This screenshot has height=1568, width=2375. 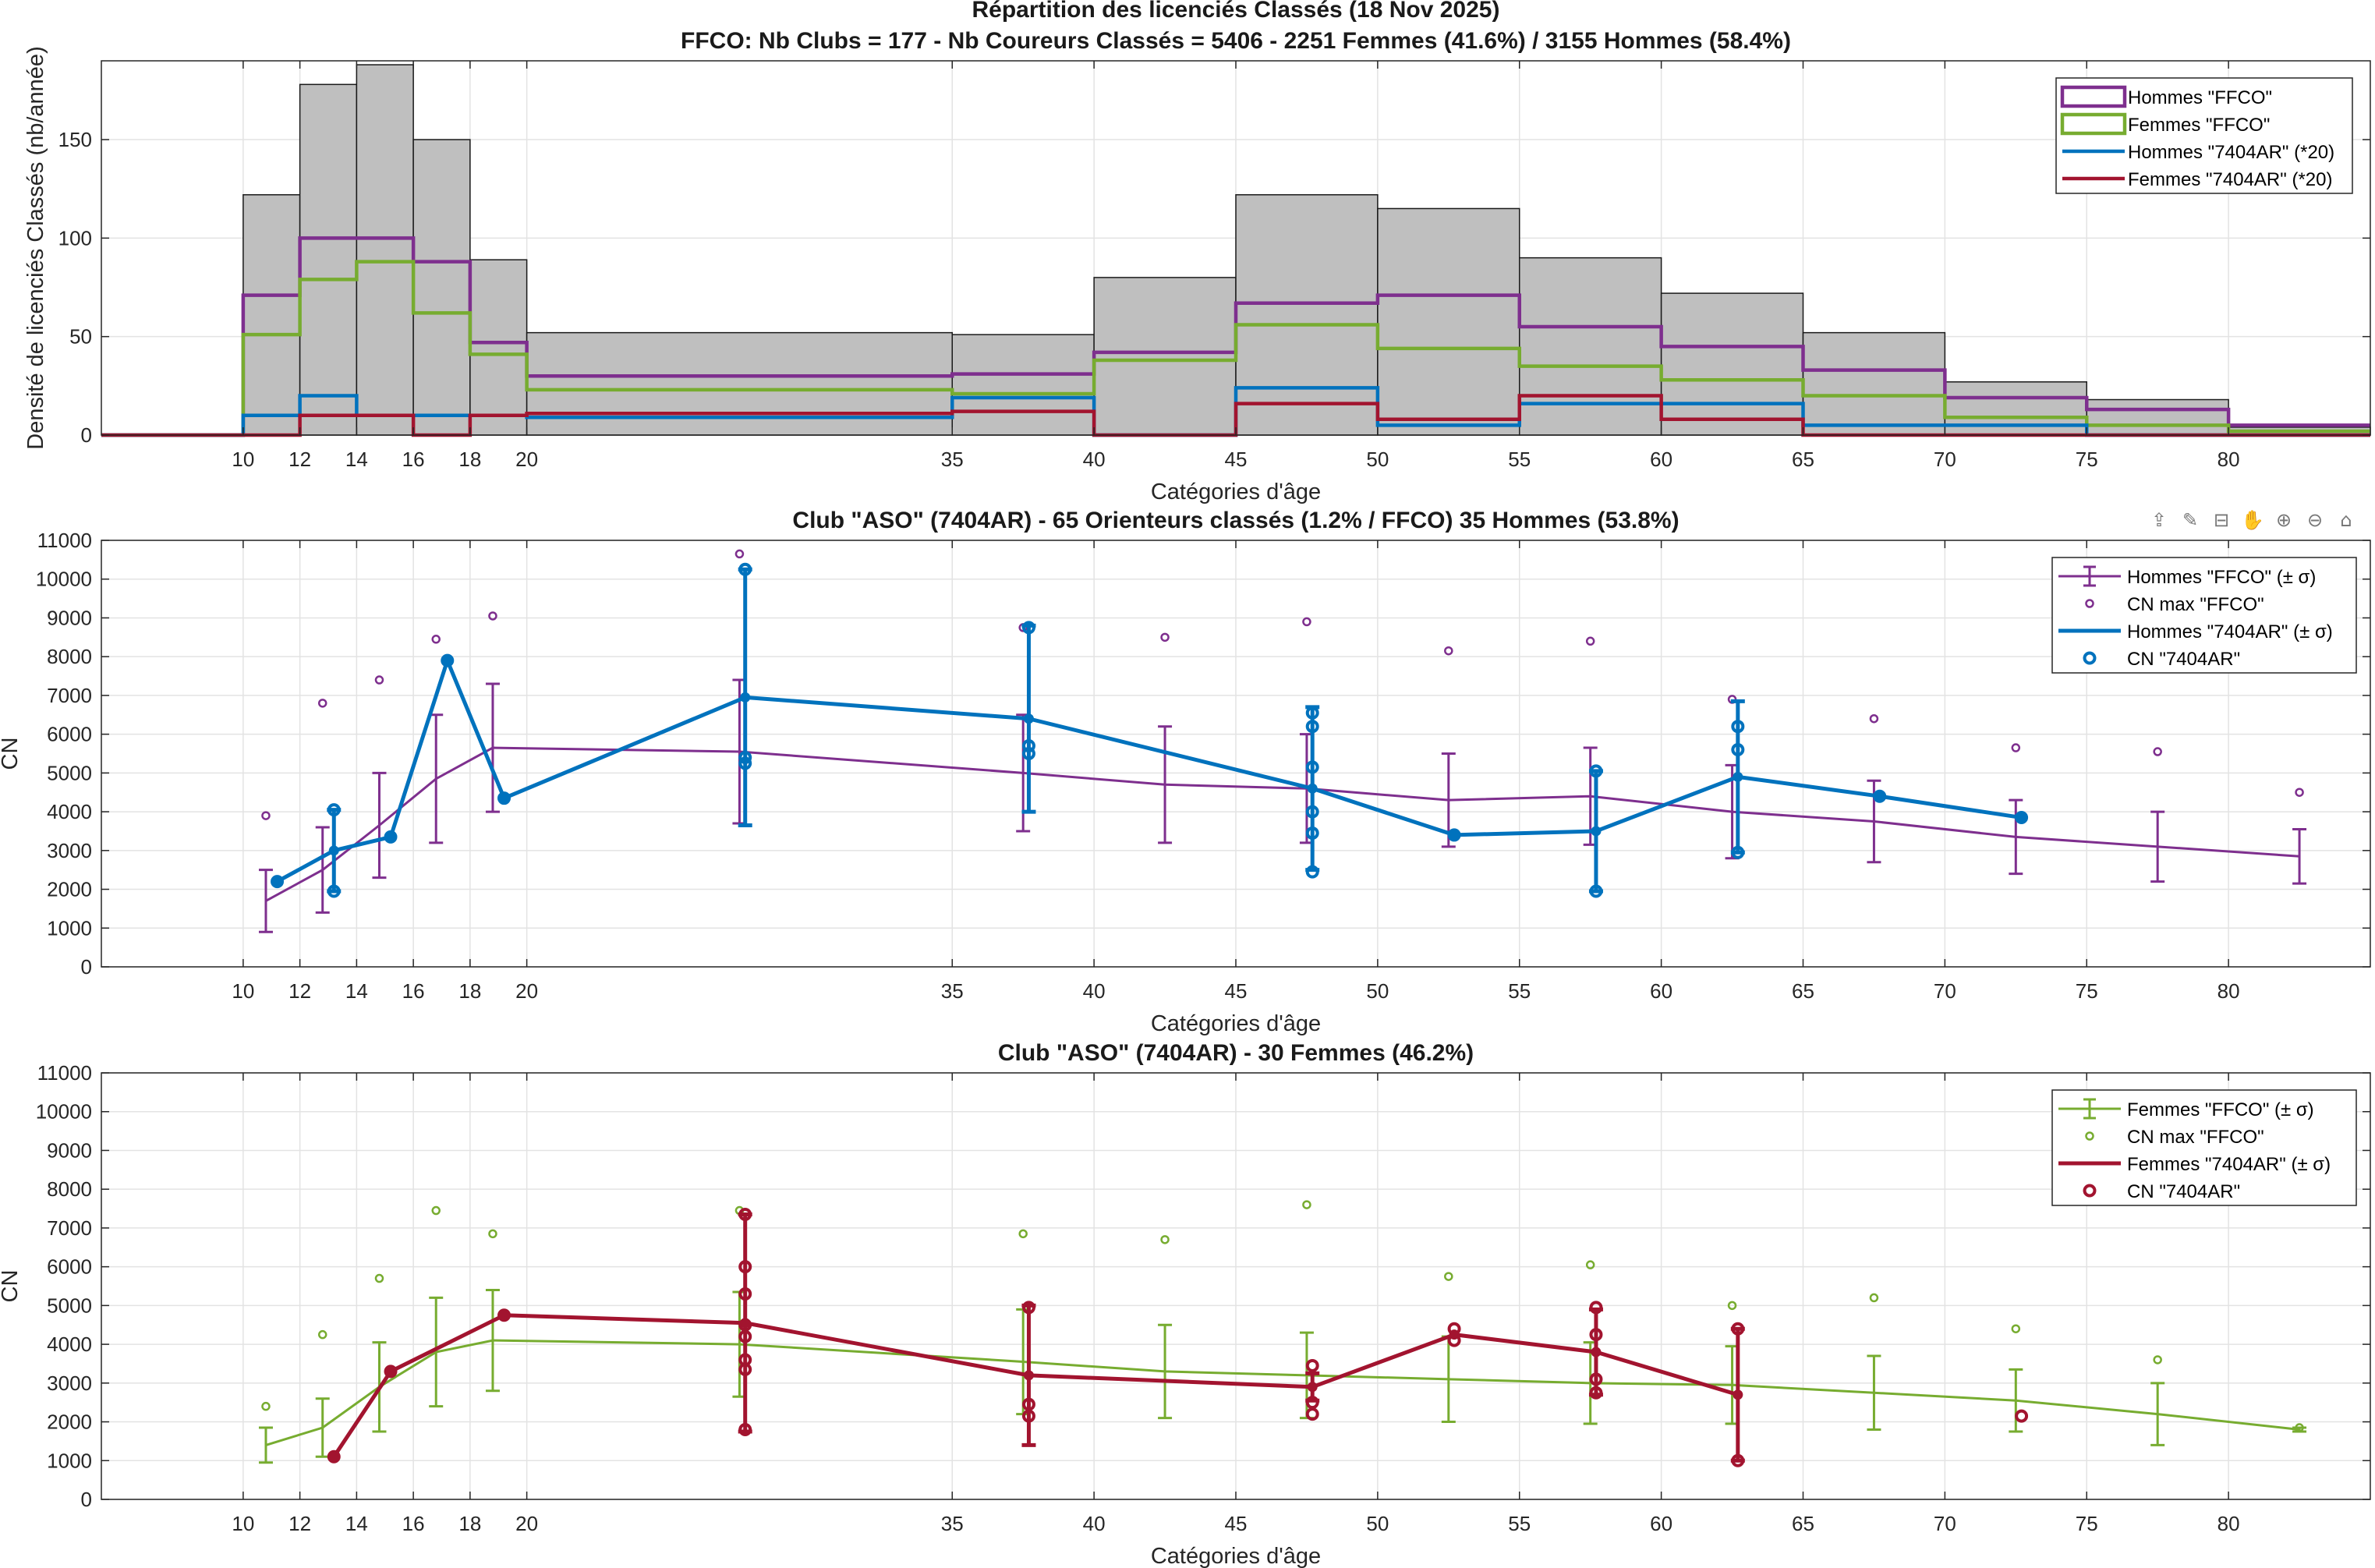 I want to click on y-tick-label: 100, so click(x=75, y=238).